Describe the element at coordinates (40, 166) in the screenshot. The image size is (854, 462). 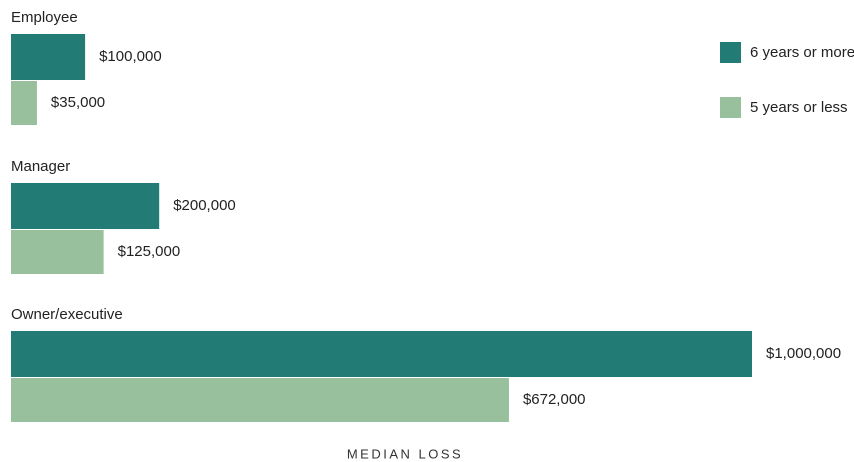
I see `category-label: Manager` at that location.